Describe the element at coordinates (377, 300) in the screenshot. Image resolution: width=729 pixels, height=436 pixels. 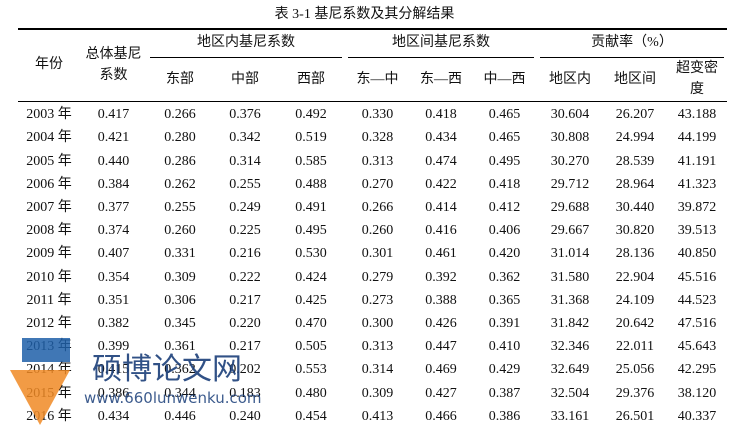
I see `table-cell: 0.273` at that location.